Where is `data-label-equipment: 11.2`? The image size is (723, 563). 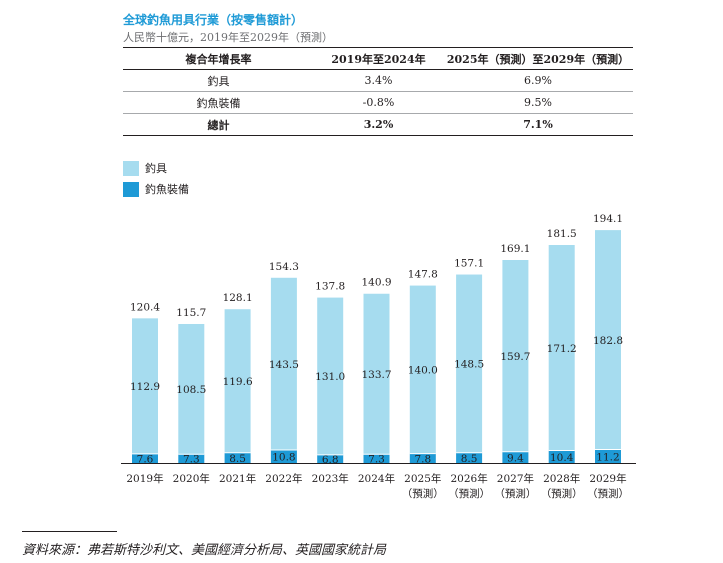 data-label-equipment: 11.2 is located at coordinates (607, 457).